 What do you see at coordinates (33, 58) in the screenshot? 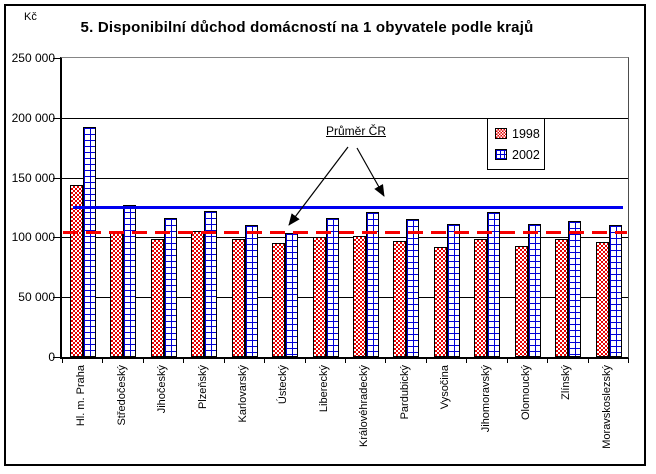
I see `y-axis-tick-label: 250 000` at bounding box center [33, 58].